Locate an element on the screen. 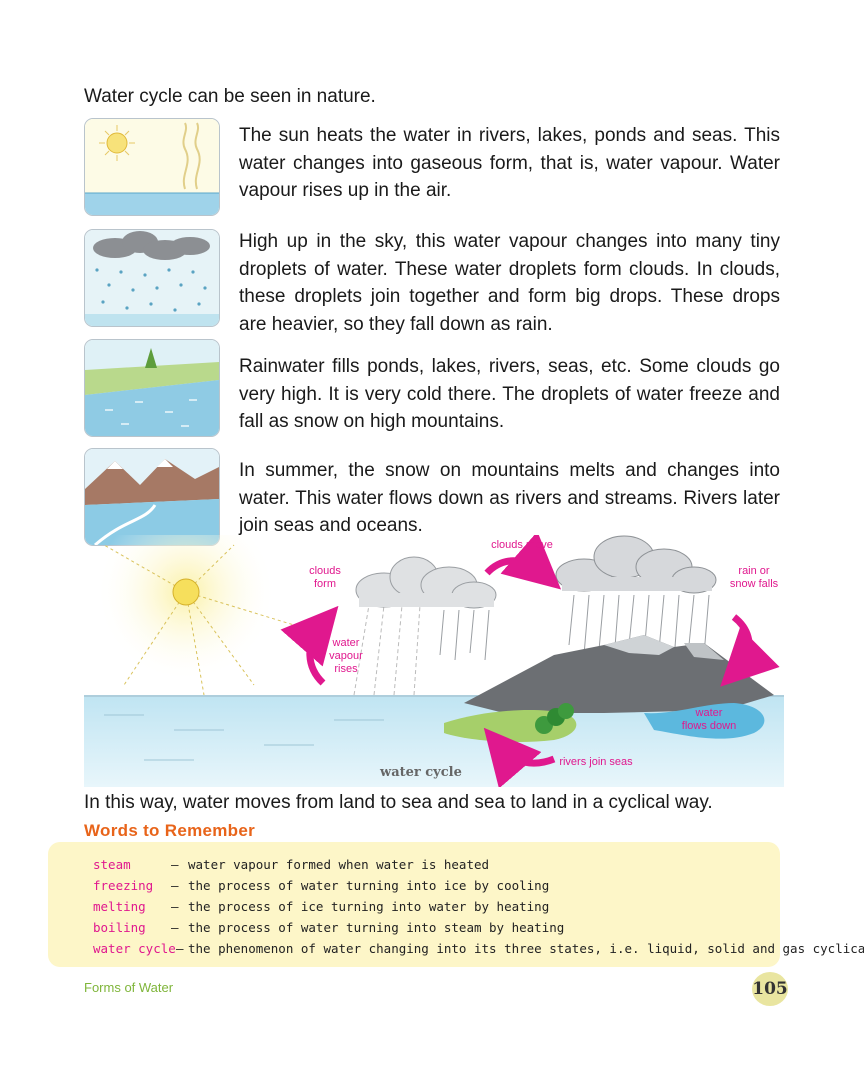 The height and width of the screenshot is (1080, 864). label-vapour-rises: water vapour rises is located at coordinates (346, 656).